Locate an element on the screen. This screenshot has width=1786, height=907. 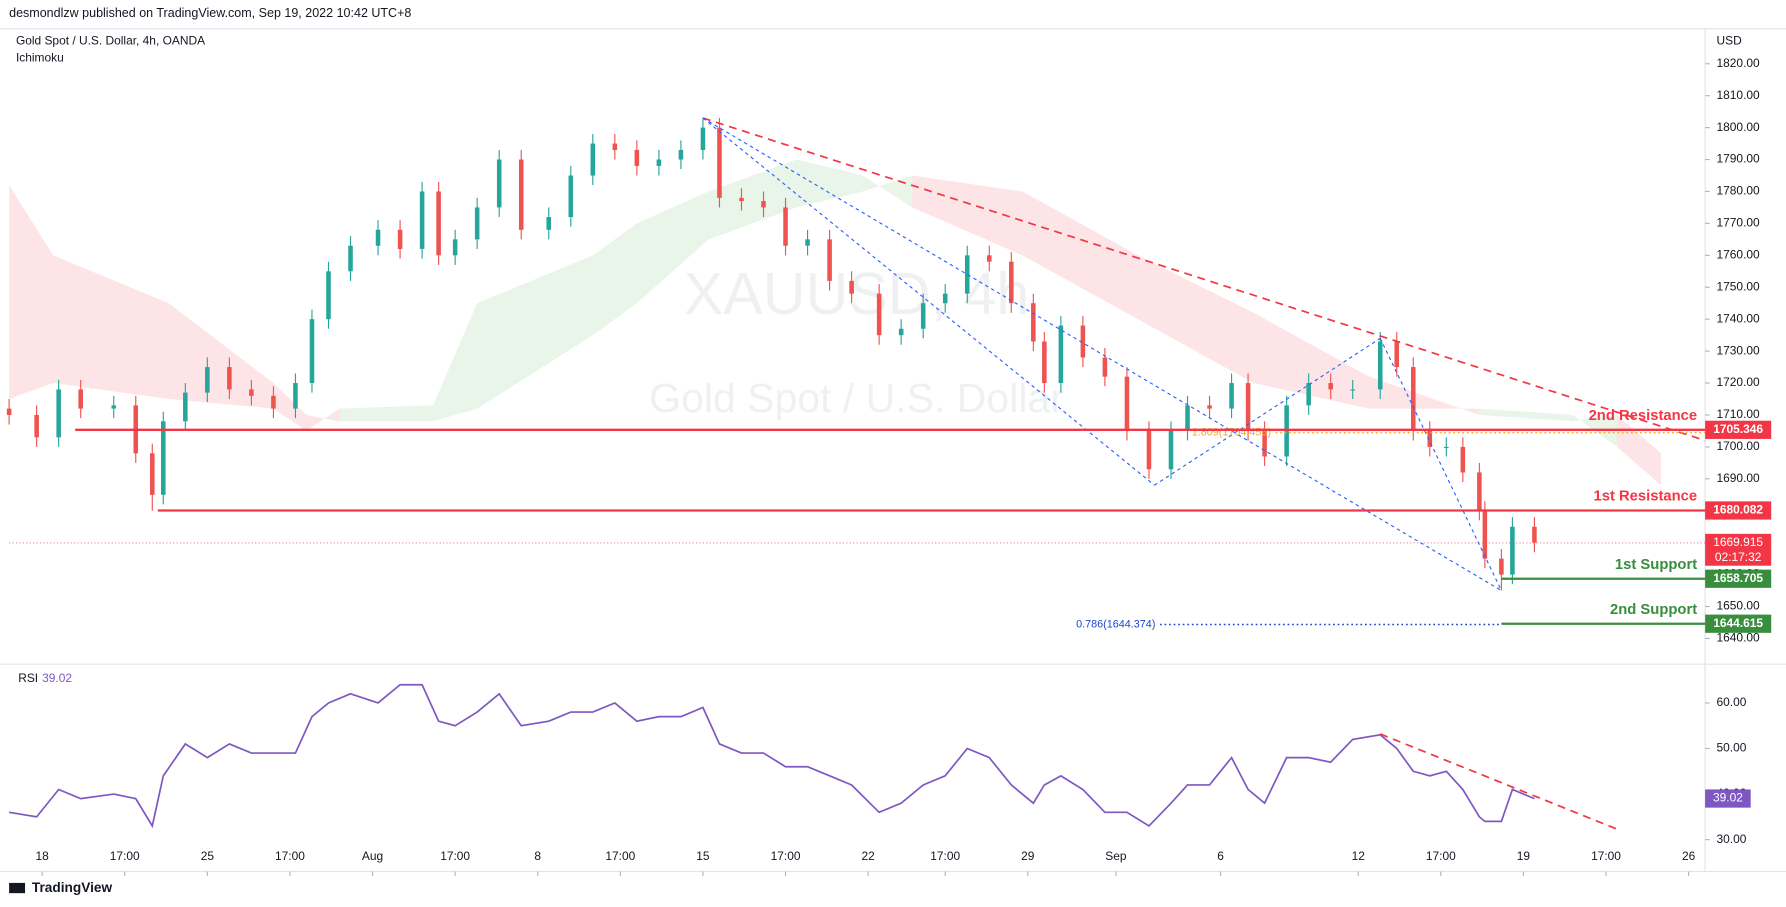
y-tick-label: 1810.00 is located at coordinates (1739, 95).